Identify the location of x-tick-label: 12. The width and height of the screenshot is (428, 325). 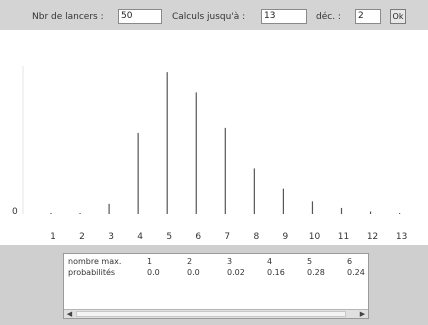
(372, 237).